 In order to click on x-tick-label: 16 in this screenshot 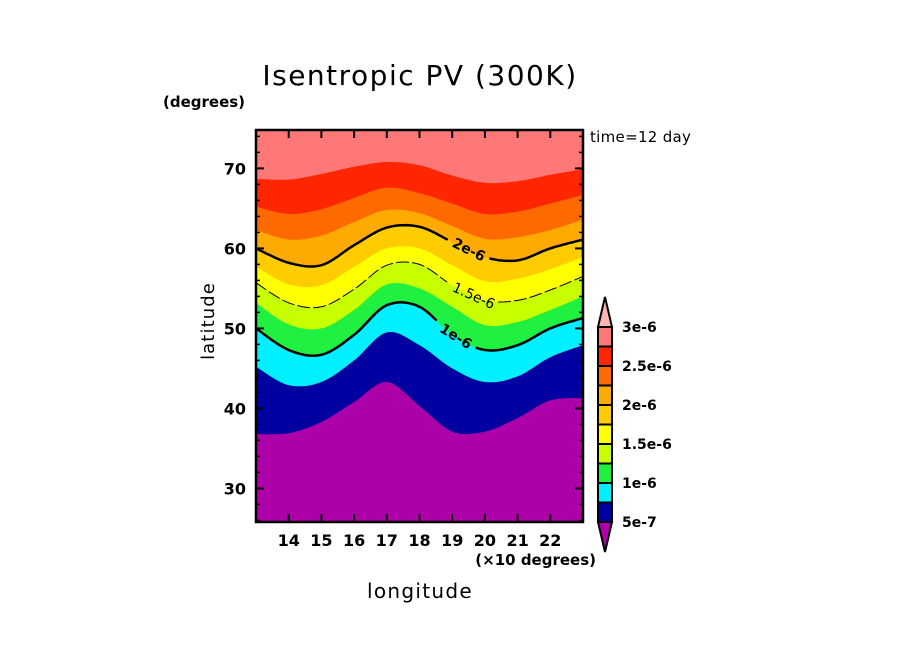, I will do `click(354, 540)`.